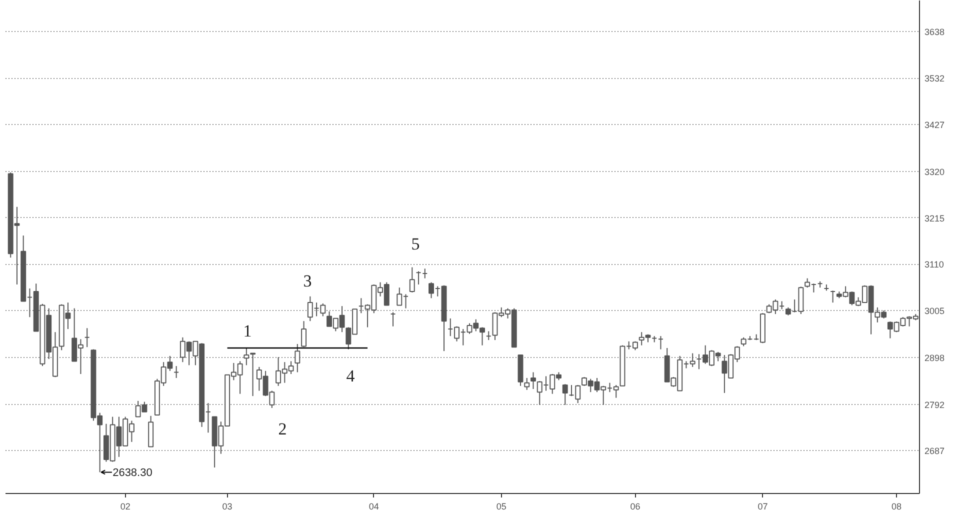 This screenshot has height=513, width=967. What do you see at coordinates (635, 507) in the screenshot?
I see `x-tick-label: 06` at bounding box center [635, 507].